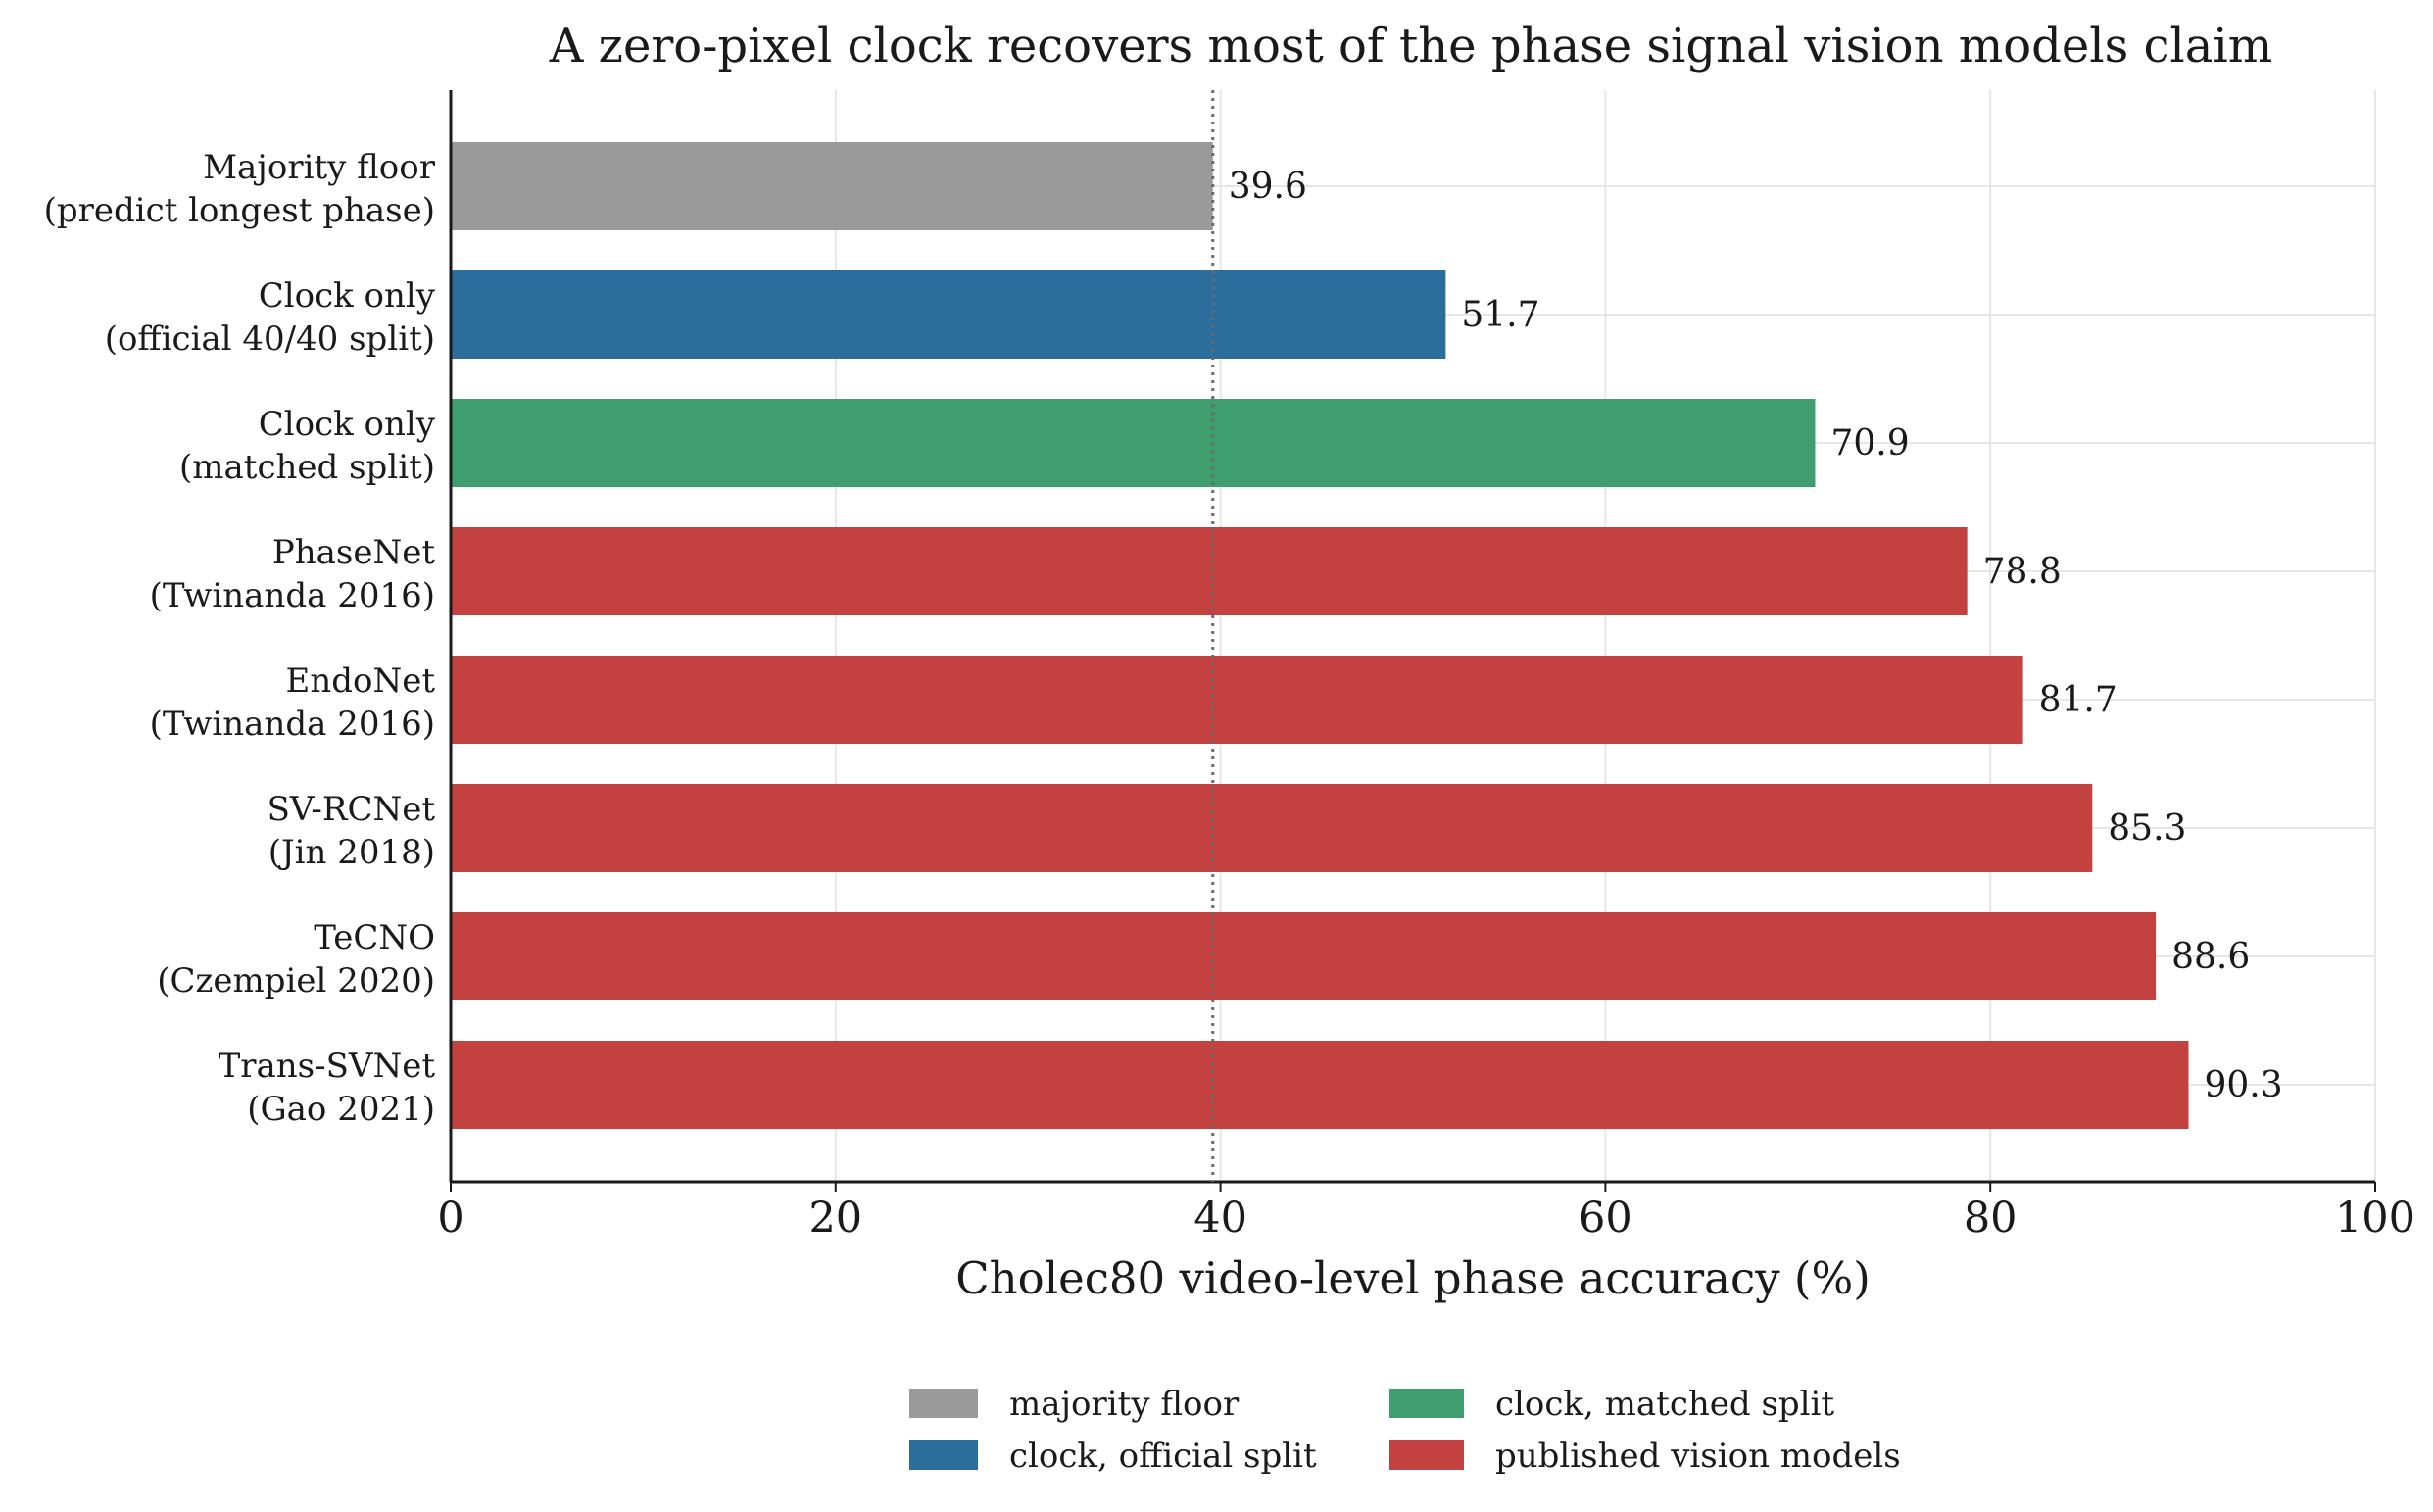 This screenshot has height=1512, width=2433. I want to click on x-tick-label: 80, so click(1991, 1218).